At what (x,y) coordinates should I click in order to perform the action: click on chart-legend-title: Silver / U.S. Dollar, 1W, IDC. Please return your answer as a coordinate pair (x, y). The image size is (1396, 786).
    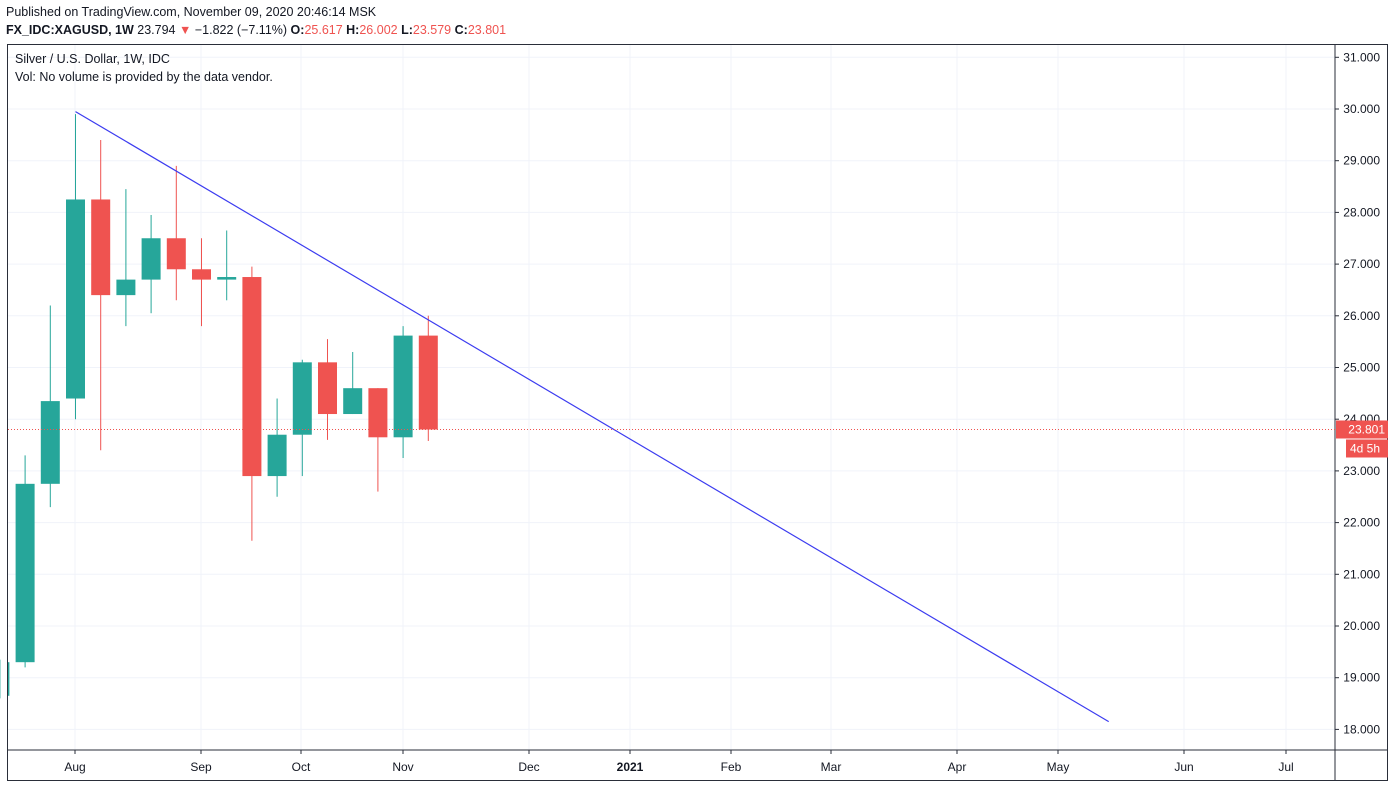
    Looking at the image, I should click on (92, 59).